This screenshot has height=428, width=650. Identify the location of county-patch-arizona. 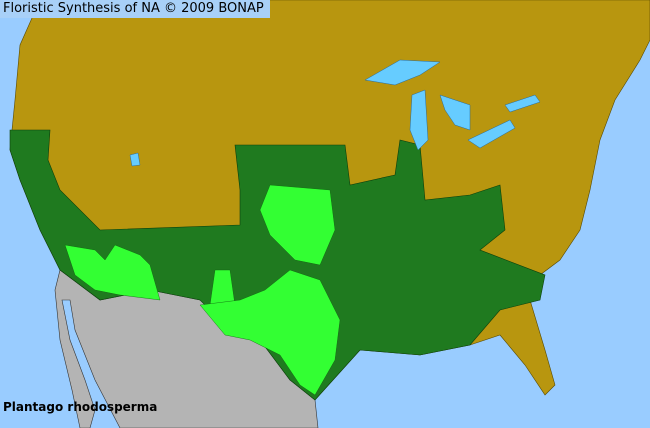
(112, 272).